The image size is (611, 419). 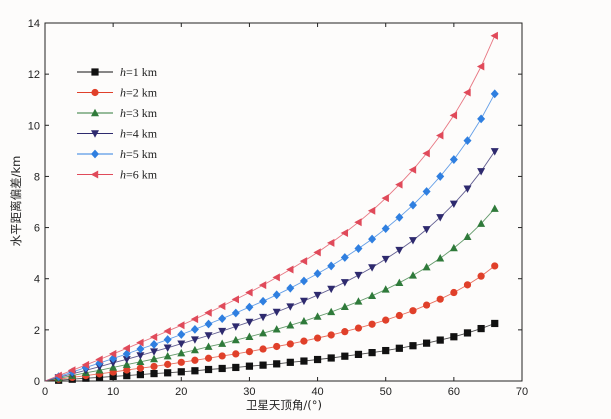 What do you see at coordinates (45, 392) in the screenshot?
I see `x-tick-label: 0` at bounding box center [45, 392].